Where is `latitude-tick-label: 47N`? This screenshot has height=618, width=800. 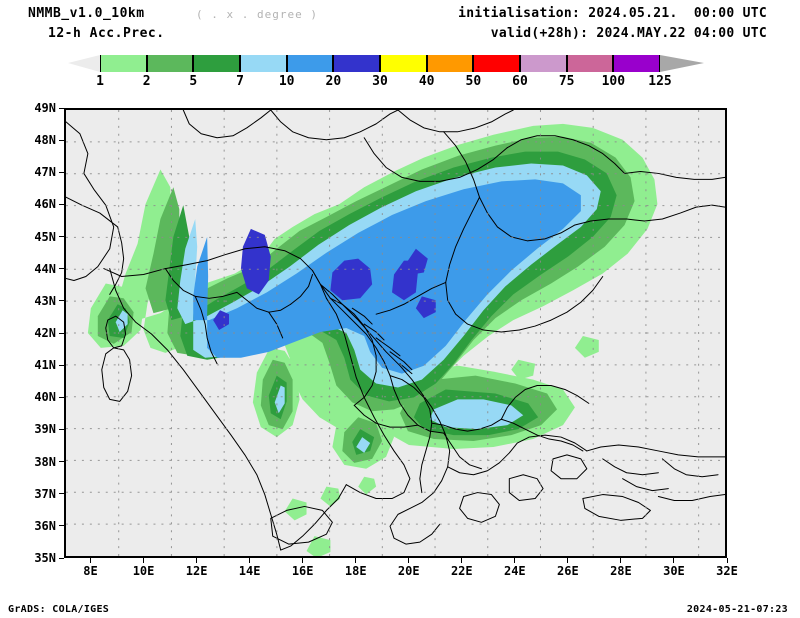 latitude-tick-label: 47N is located at coordinates (45, 172).